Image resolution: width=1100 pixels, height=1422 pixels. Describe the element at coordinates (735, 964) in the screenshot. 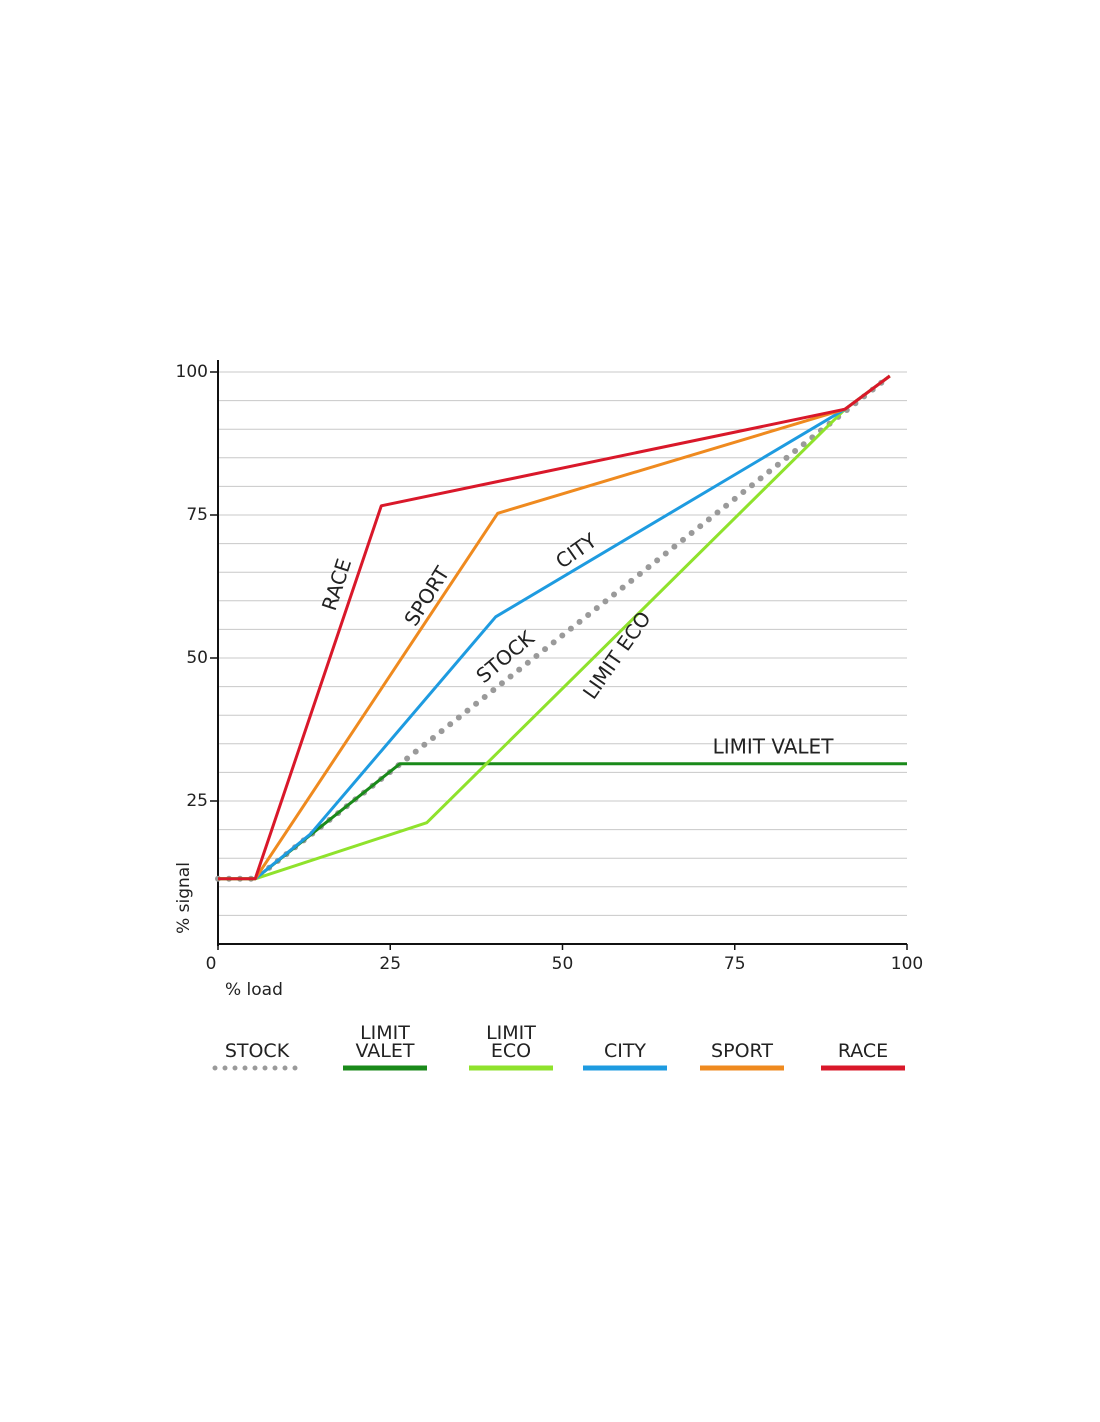

I see `x-tick-label: 75` at that location.